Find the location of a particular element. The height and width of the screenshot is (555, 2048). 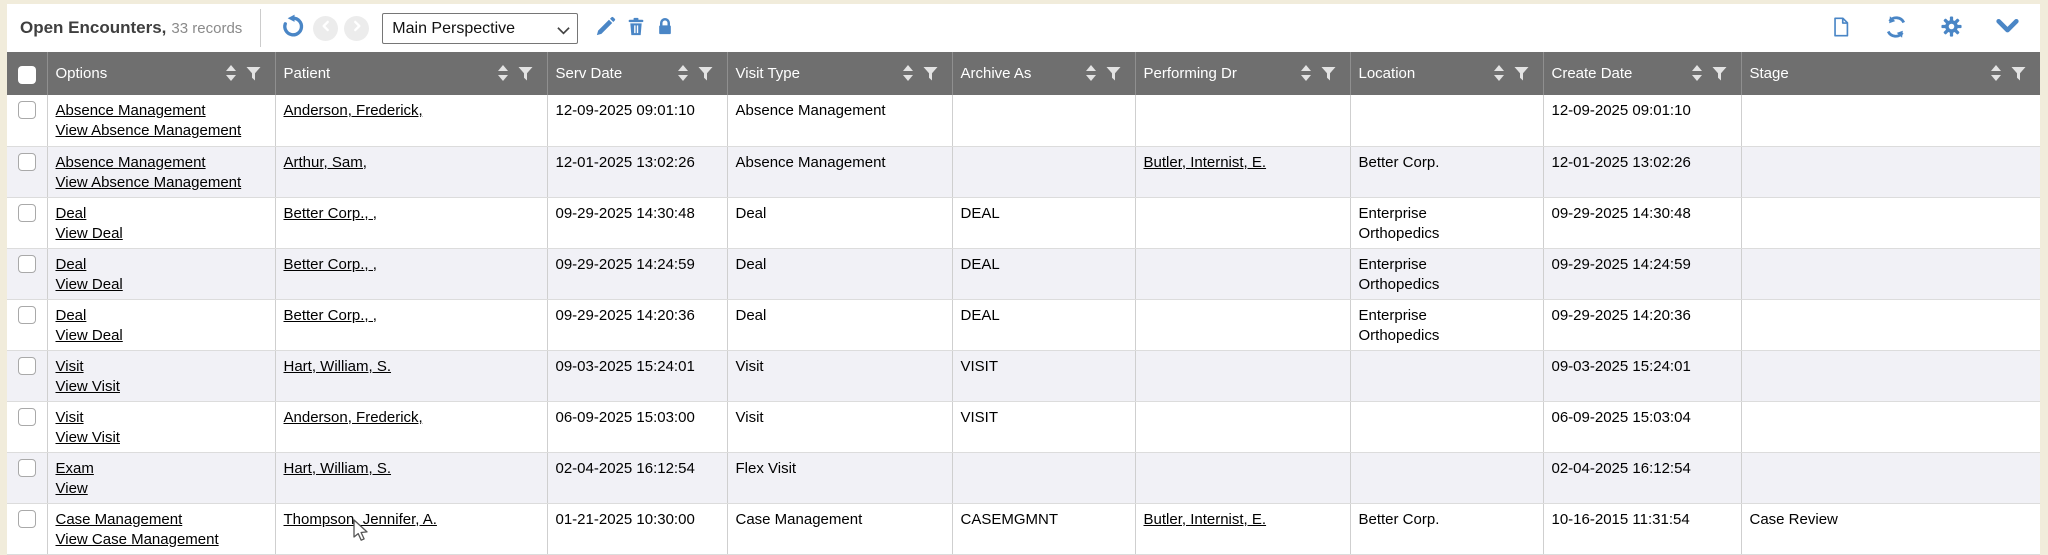

collapse-button is located at coordinates (2007, 28).